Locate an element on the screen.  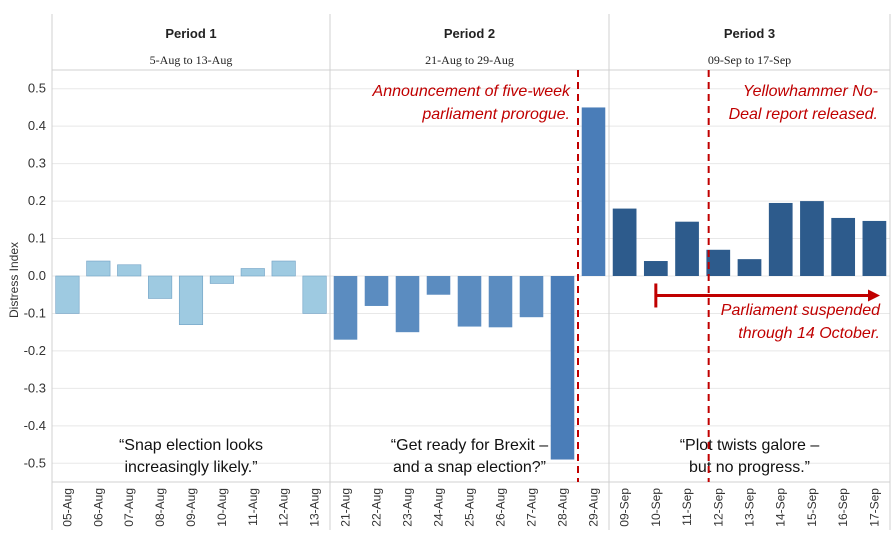
panel-date-range: 09-Sep to 17-Sep is located at coordinates (749, 60).